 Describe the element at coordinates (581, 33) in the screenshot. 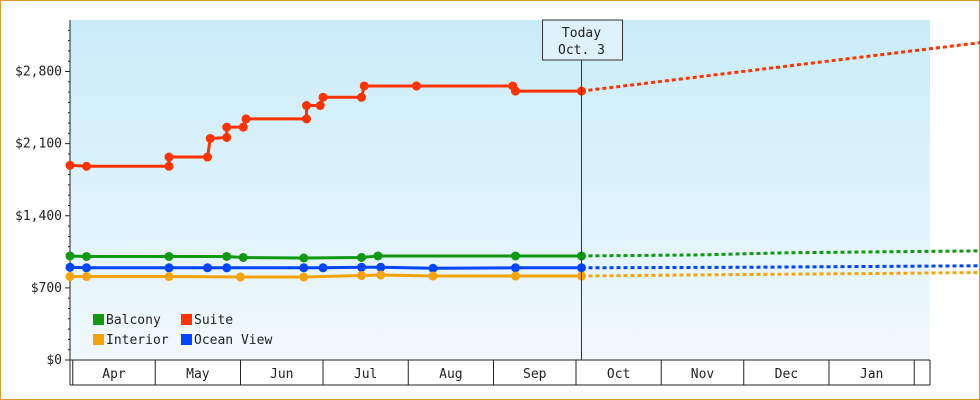

I see `today-label: Today` at that location.